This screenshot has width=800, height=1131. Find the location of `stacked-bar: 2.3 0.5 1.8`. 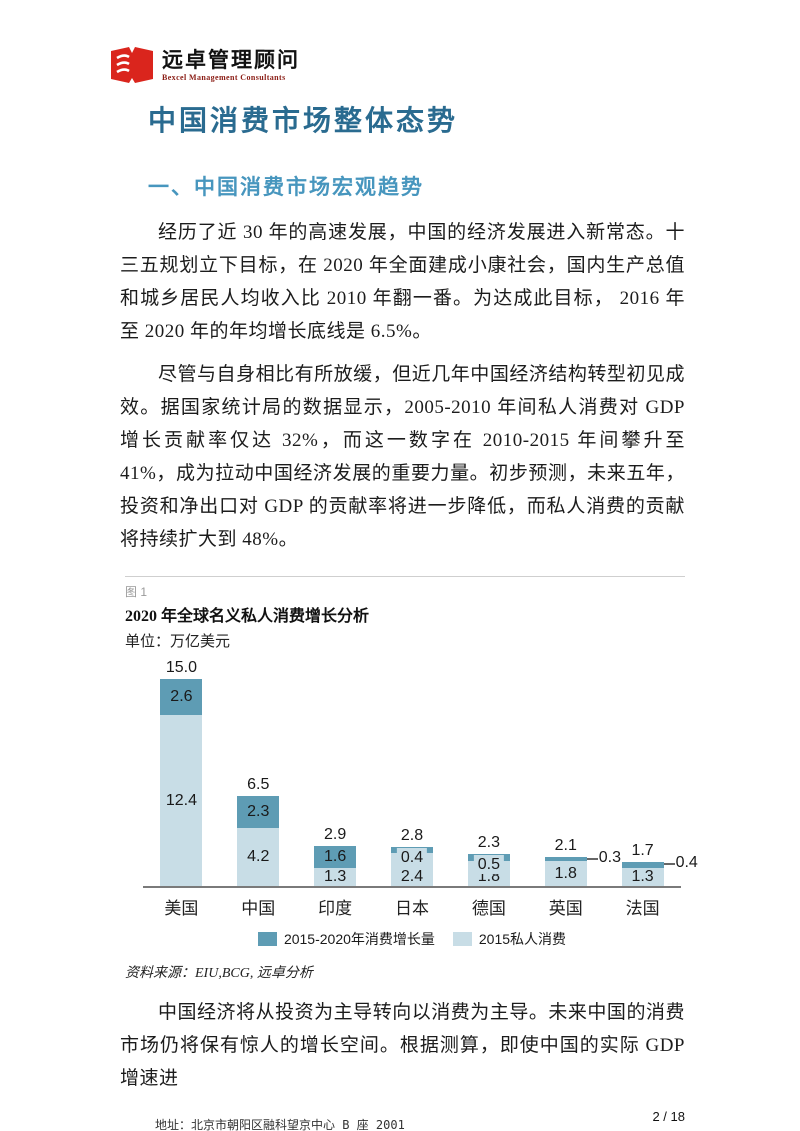

stacked-bar: 2.3 0.5 1.8 is located at coordinates (488, 860).